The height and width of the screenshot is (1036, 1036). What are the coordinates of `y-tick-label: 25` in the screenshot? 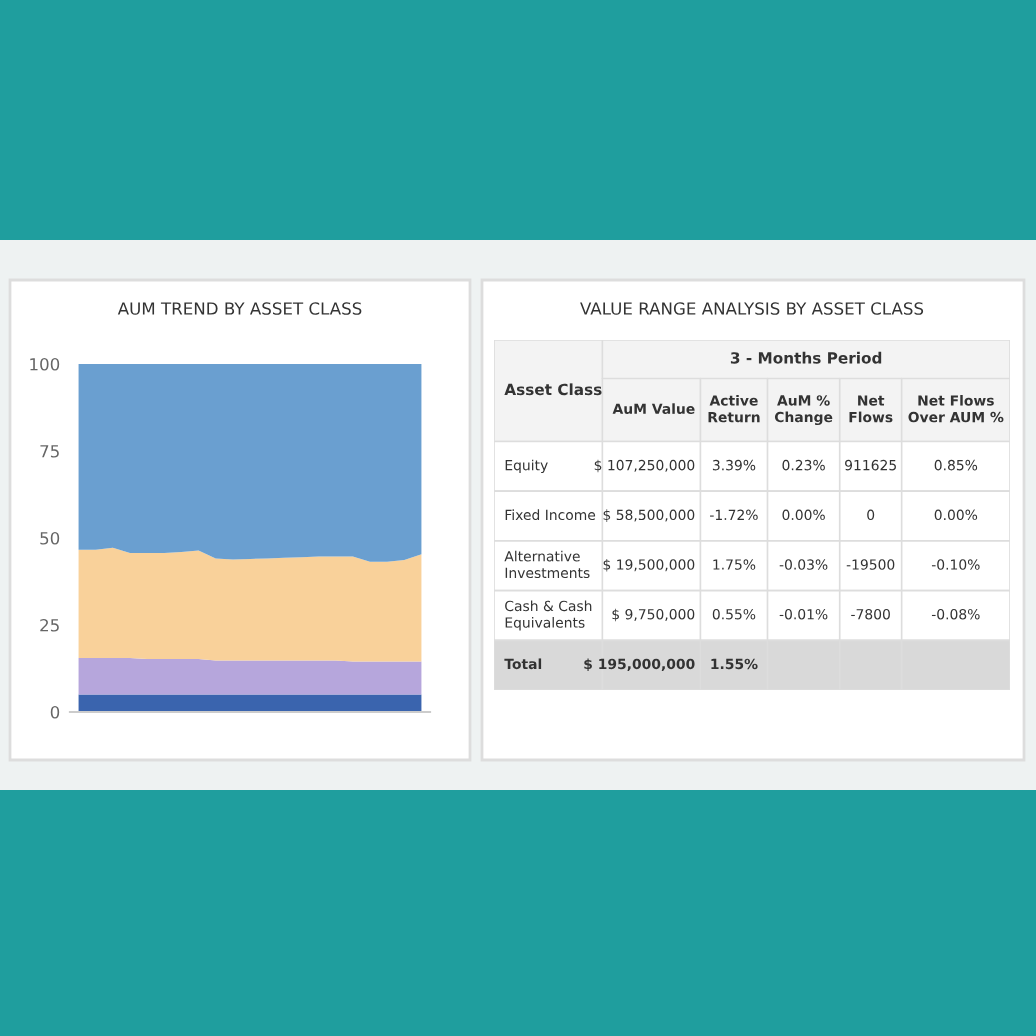 It's located at (49, 625).